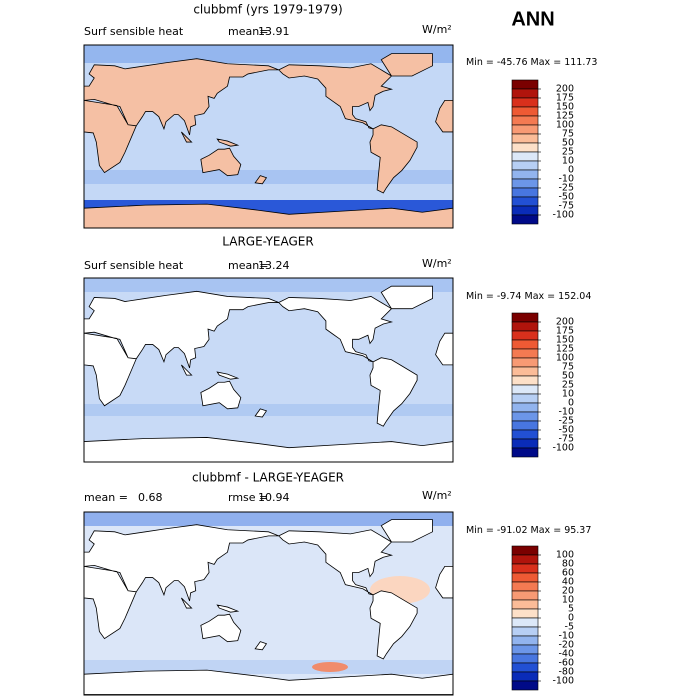 The height and width of the screenshot is (700, 700). I want to click on colorbar-label: 50, so click(568, 143).